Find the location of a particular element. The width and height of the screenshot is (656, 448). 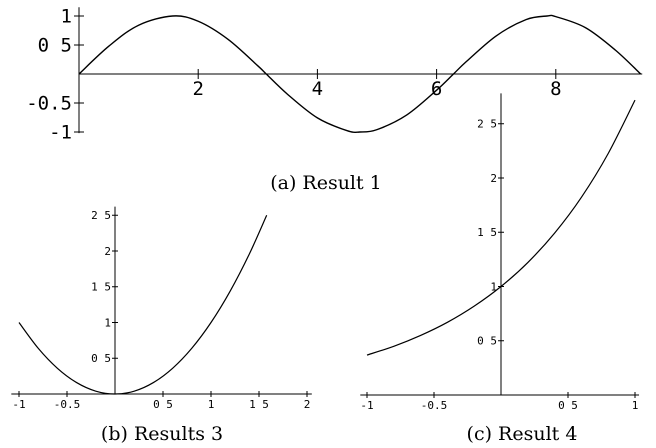

x-ticks: -1 -0.5 0 5 1 1 5 2 is located at coordinates (161, 401).